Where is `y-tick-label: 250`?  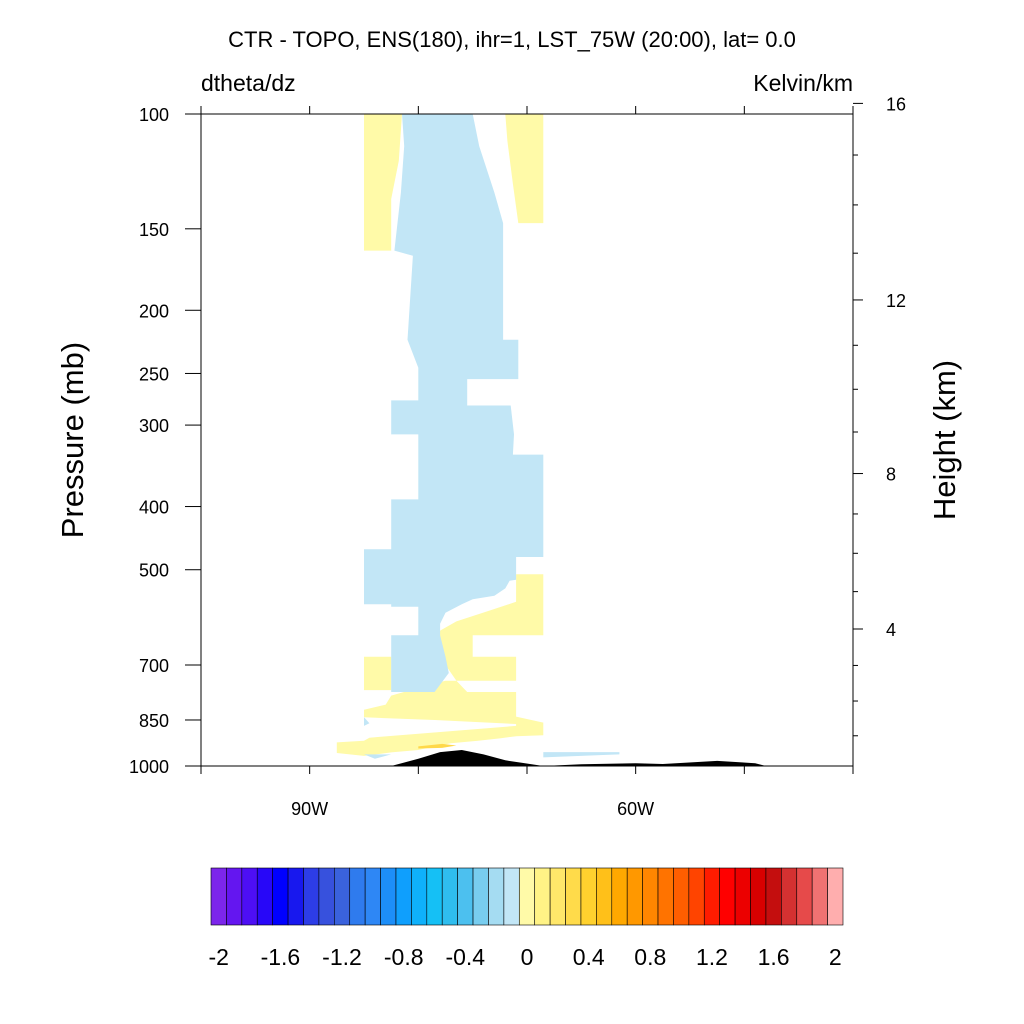
y-tick-label: 250 is located at coordinates (154, 374).